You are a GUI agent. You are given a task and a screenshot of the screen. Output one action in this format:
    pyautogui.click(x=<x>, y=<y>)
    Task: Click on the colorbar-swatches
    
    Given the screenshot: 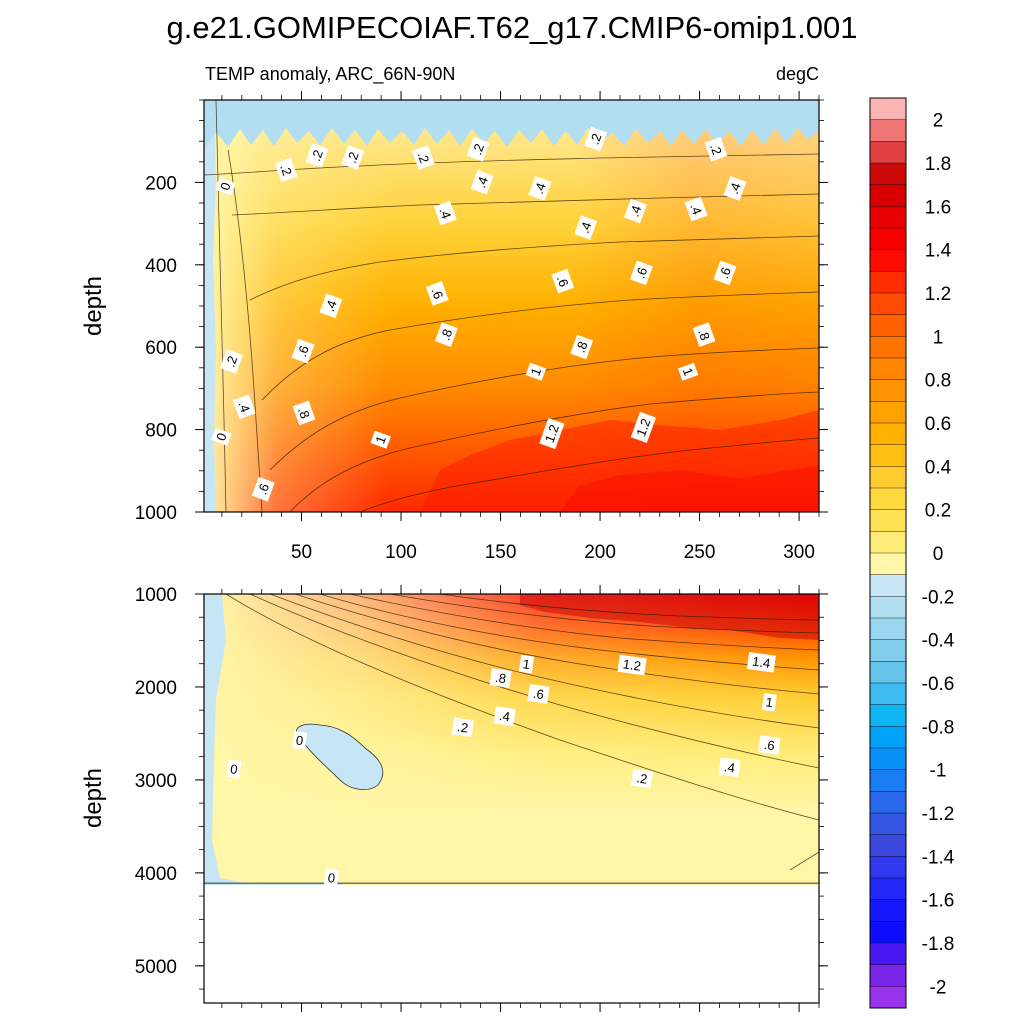 What is the action you would take?
    pyautogui.click(x=888, y=553)
    